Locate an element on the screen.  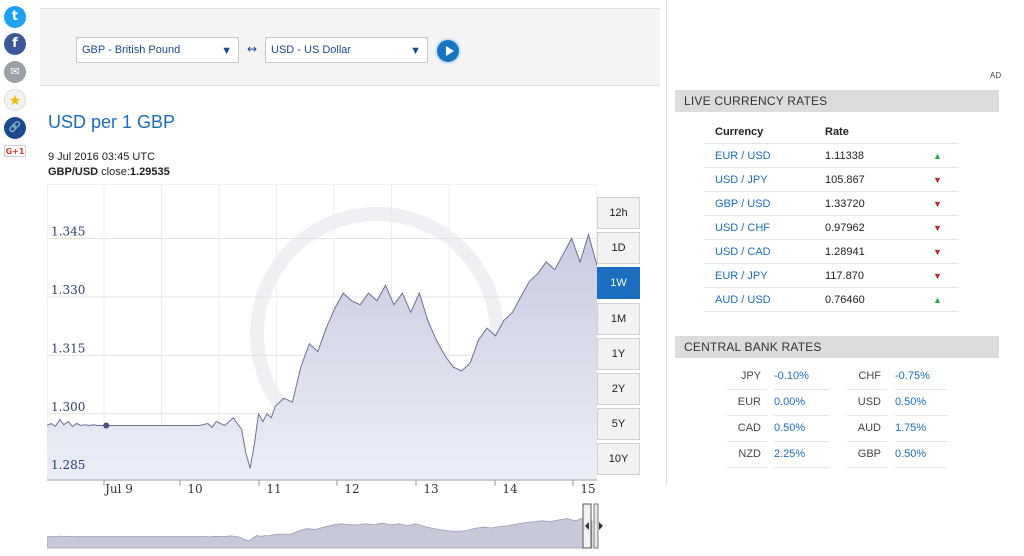
bank-rate: -0.75% is located at coordinates (921, 377).